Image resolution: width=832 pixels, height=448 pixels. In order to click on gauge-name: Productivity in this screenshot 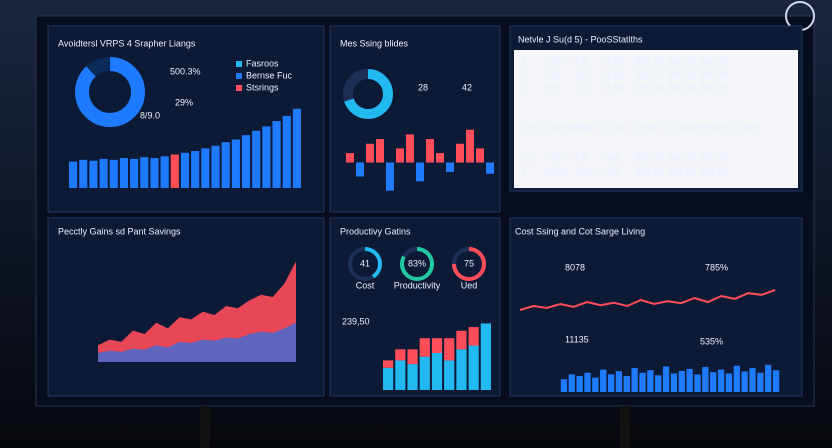, I will do `click(417, 285)`.